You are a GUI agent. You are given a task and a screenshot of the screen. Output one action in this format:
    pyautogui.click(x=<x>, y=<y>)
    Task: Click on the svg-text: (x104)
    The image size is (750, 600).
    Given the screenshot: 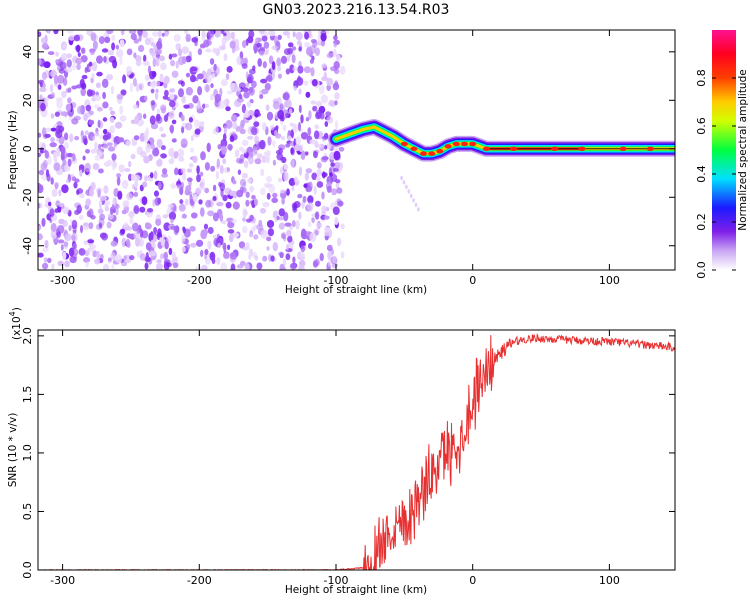 What is the action you would take?
    pyautogui.click(x=15, y=323)
    